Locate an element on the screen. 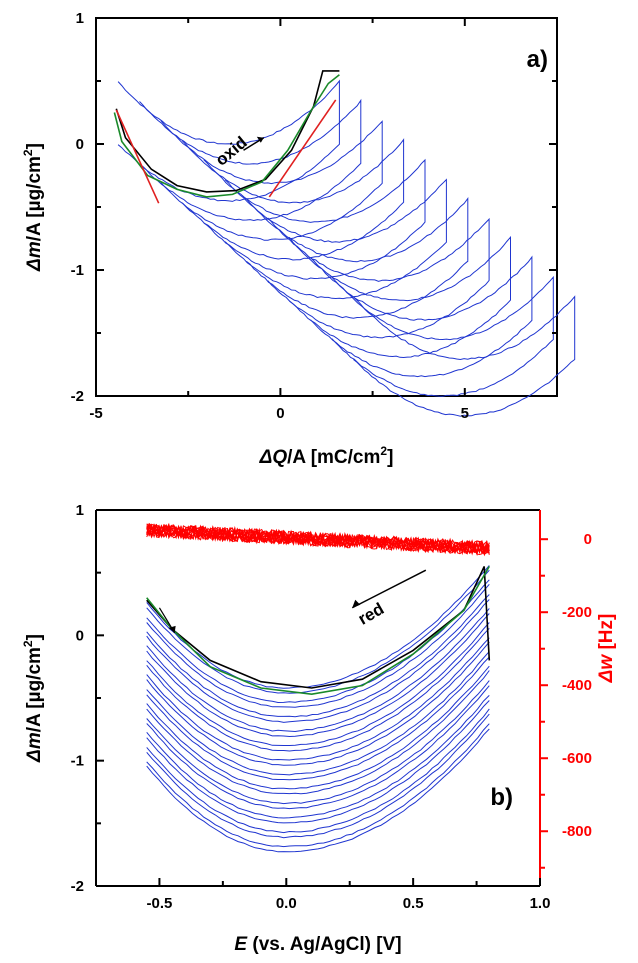 The width and height of the screenshot is (638, 963). panel-b-arrow is located at coordinates (389, 589).